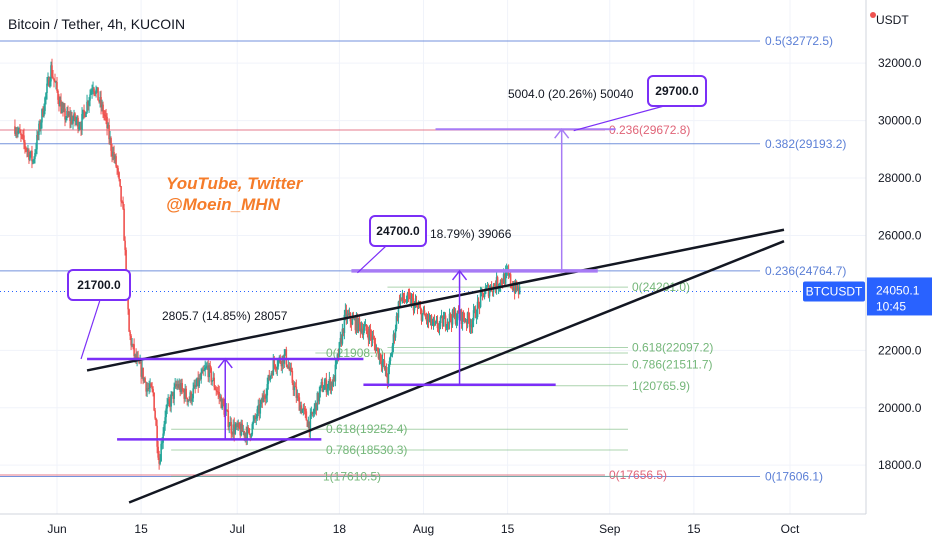  Describe the element at coordinates (805, 271) in the screenshot. I see `fib-level-label: 0.236(24764.7)` at that location.